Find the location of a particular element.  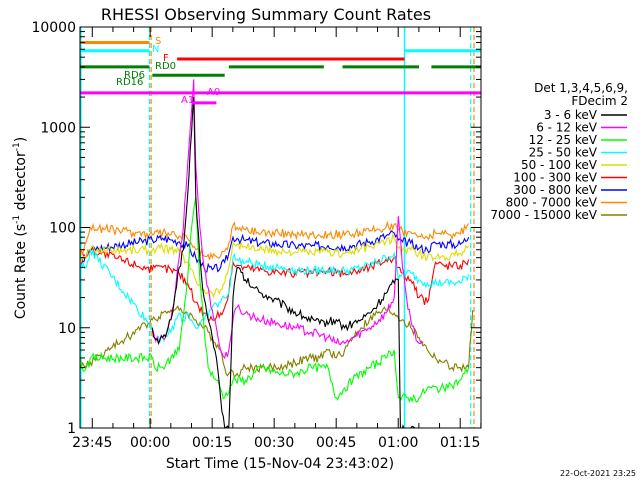

y-label-sup-1: -1 is located at coordinates (17, 219).